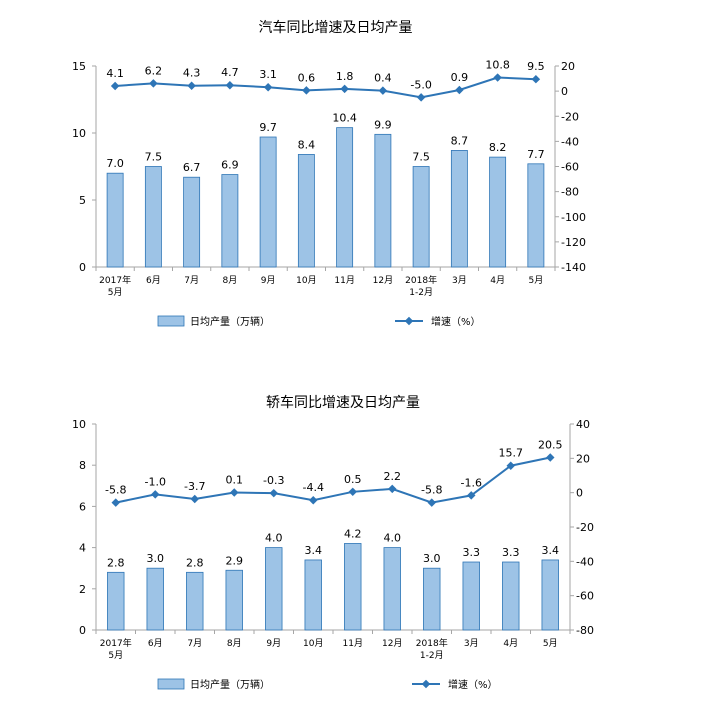 This screenshot has height=715, width=716. What do you see at coordinates (460, 77) in the screenshot?
I see `growth-value-label: 0.9` at bounding box center [460, 77].